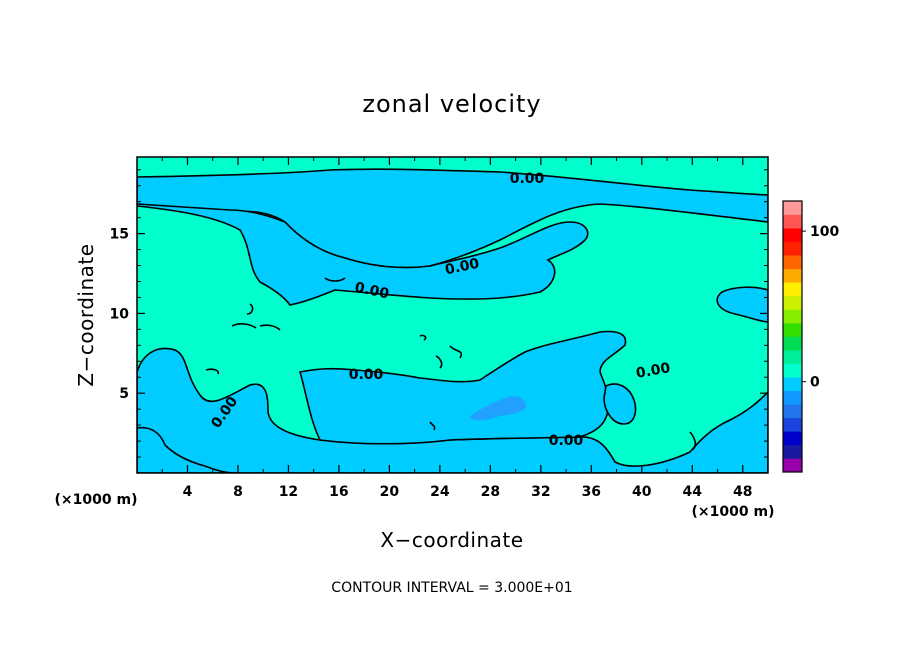 This screenshot has height=654, width=904. I want to click on colorbar, so click(794, 337).